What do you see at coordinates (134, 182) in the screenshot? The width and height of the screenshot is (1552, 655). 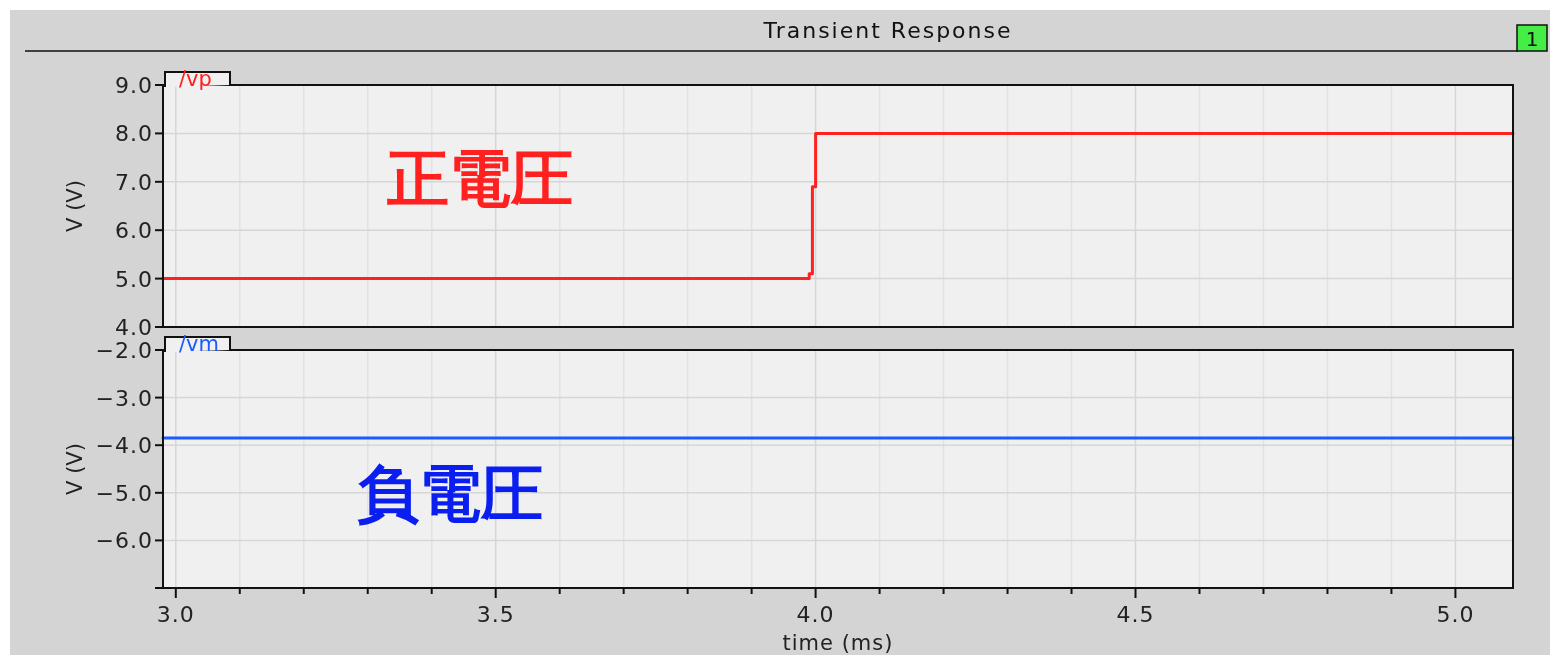 I see `y-tick-label: 7.0` at bounding box center [134, 182].